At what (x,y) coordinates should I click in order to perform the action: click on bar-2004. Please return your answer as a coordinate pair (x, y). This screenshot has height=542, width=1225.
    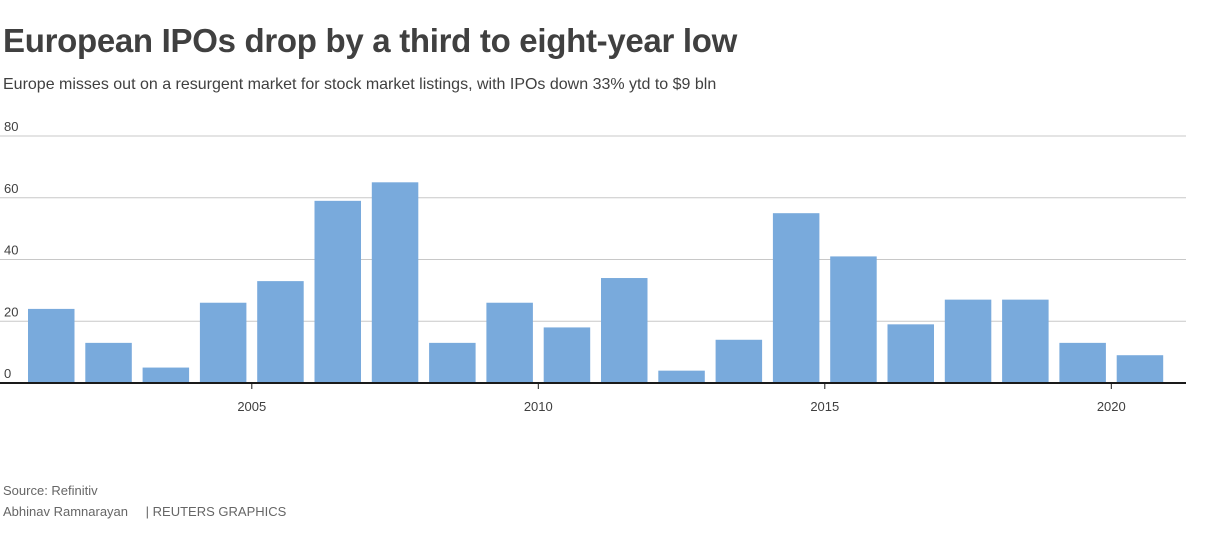
    Looking at the image, I should click on (223, 342).